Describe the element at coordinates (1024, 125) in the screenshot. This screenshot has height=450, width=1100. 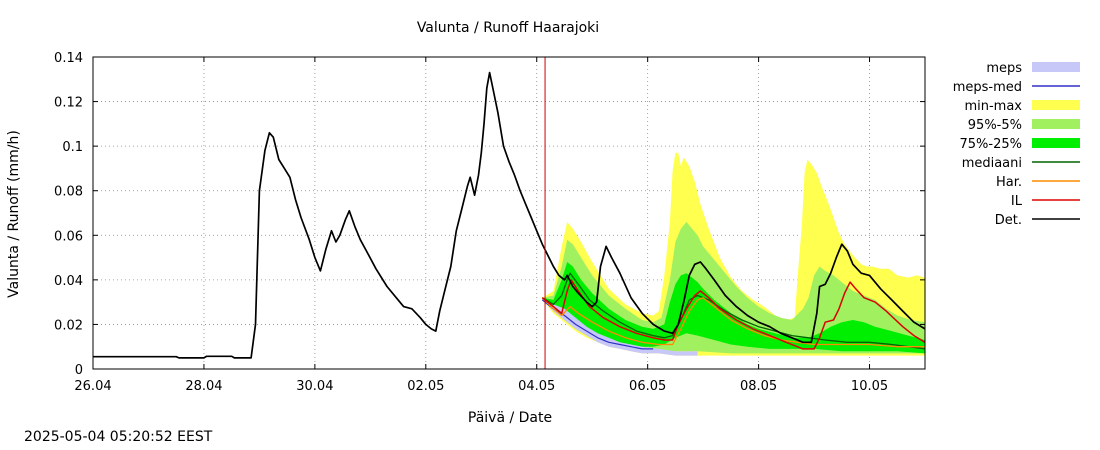
I see `legend-item-p95-5: 95%-5%` at that location.